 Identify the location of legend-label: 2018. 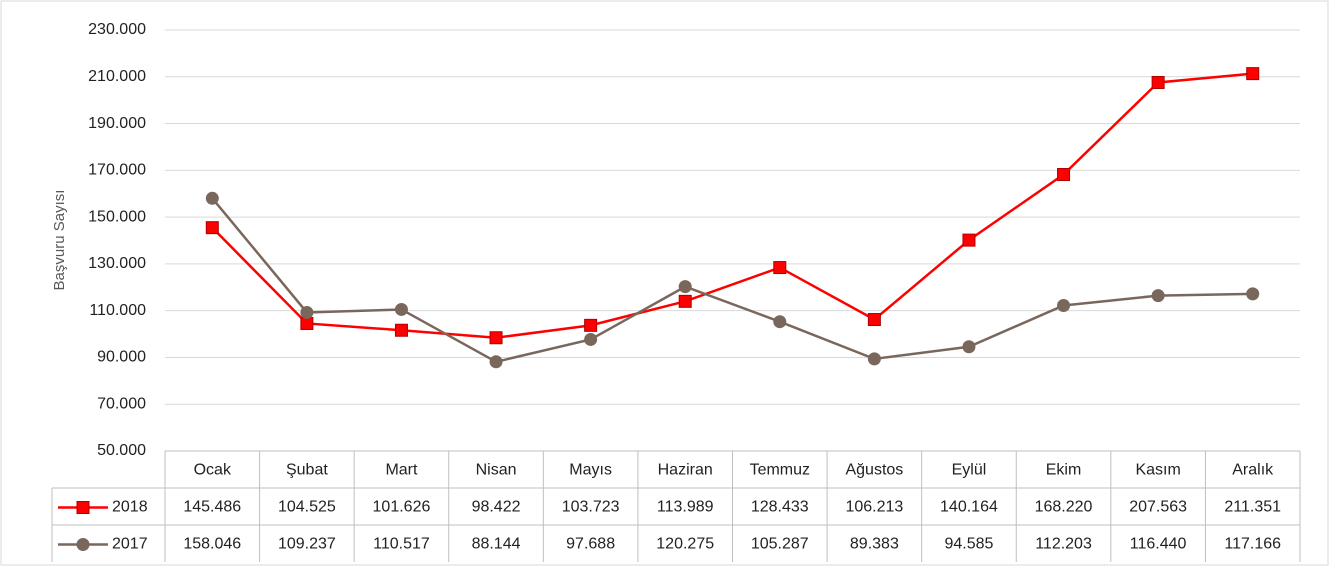
(130, 507).